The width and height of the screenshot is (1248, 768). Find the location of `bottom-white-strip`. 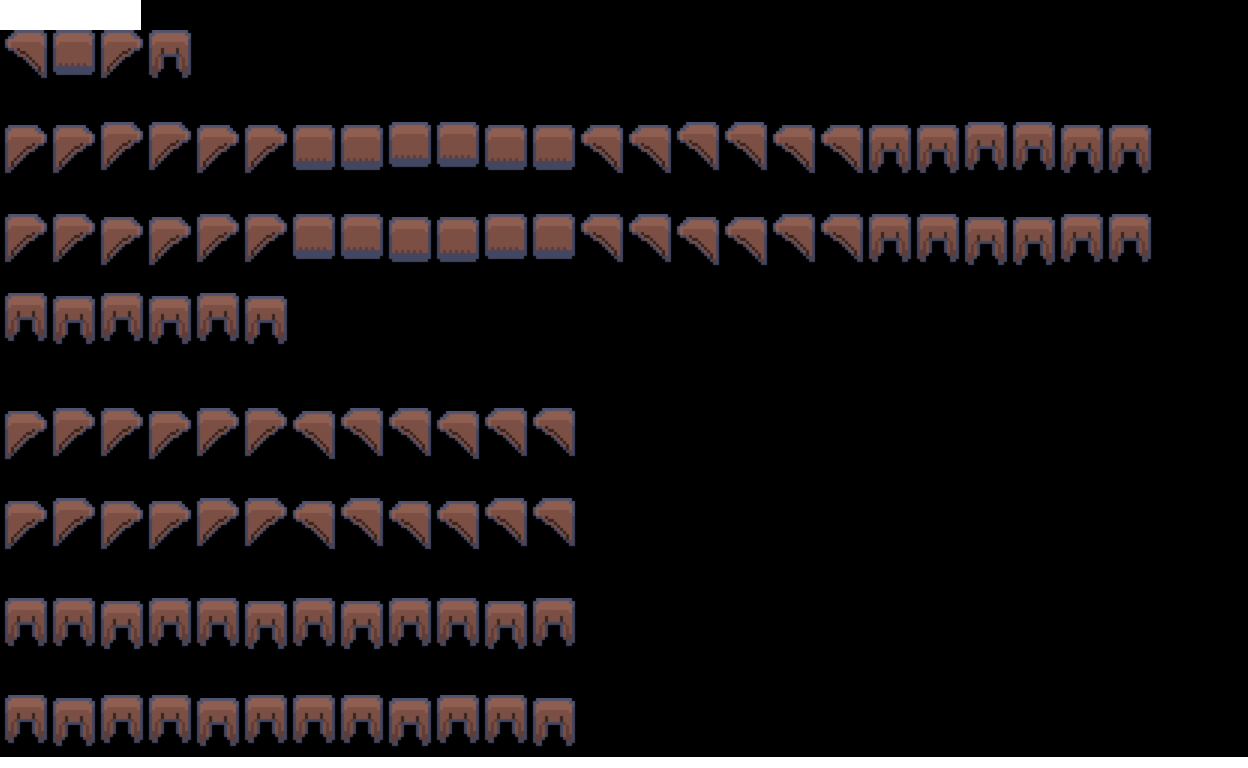

bottom-white-strip is located at coordinates (624, 762).